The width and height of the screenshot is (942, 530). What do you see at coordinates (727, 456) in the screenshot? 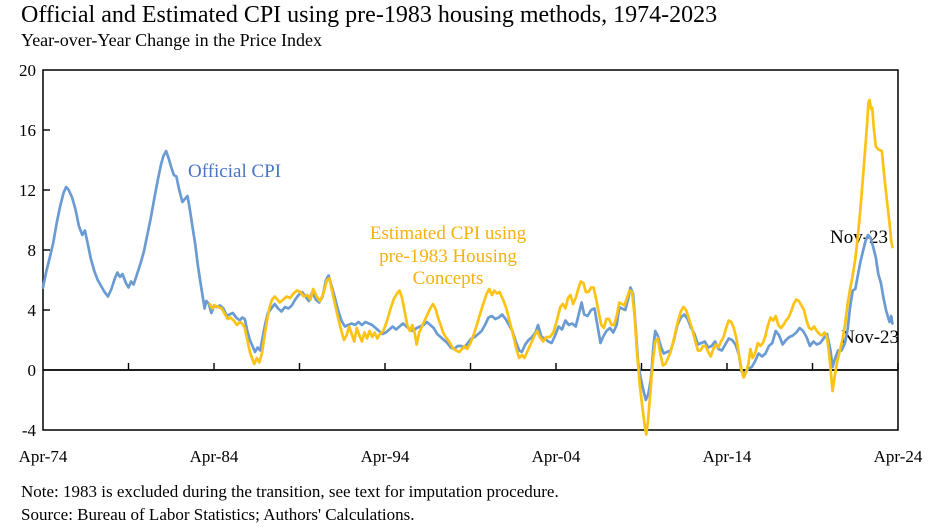
I see `x-tick-label: Apr-14` at bounding box center [727, 456].